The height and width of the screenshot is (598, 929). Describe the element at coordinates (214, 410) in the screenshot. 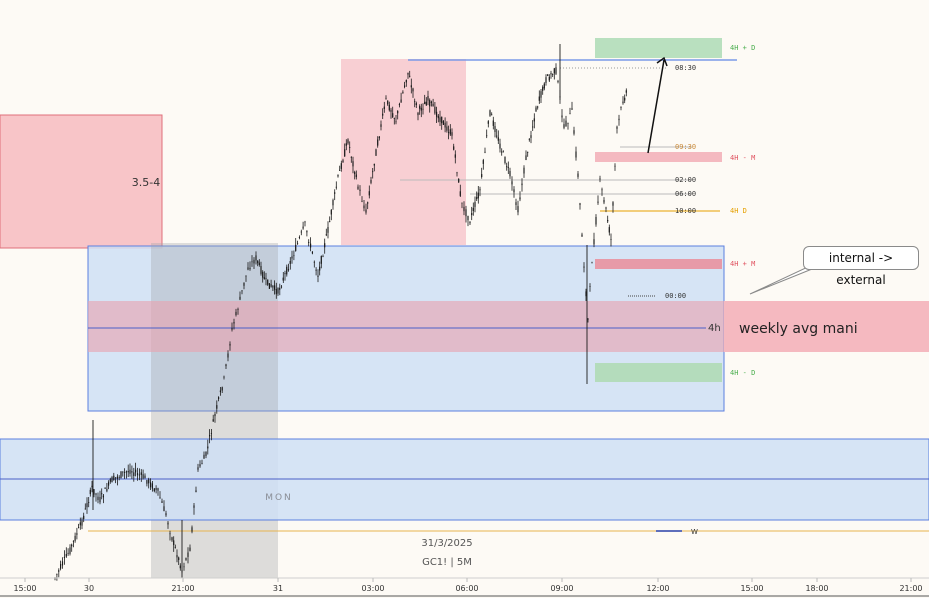

I see `monday-session-box` at that location.